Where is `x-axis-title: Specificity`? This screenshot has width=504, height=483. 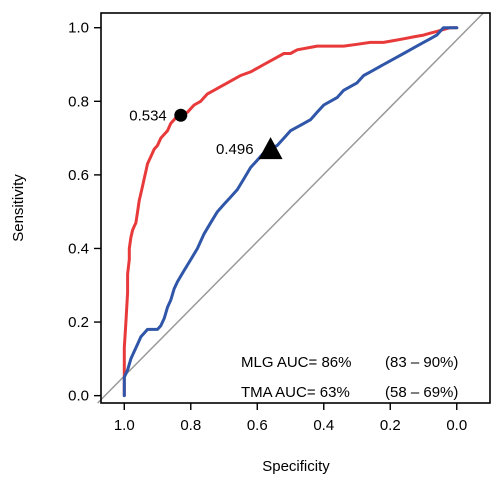 x-axis-title: Specificity is located at coordinates (296, 466).